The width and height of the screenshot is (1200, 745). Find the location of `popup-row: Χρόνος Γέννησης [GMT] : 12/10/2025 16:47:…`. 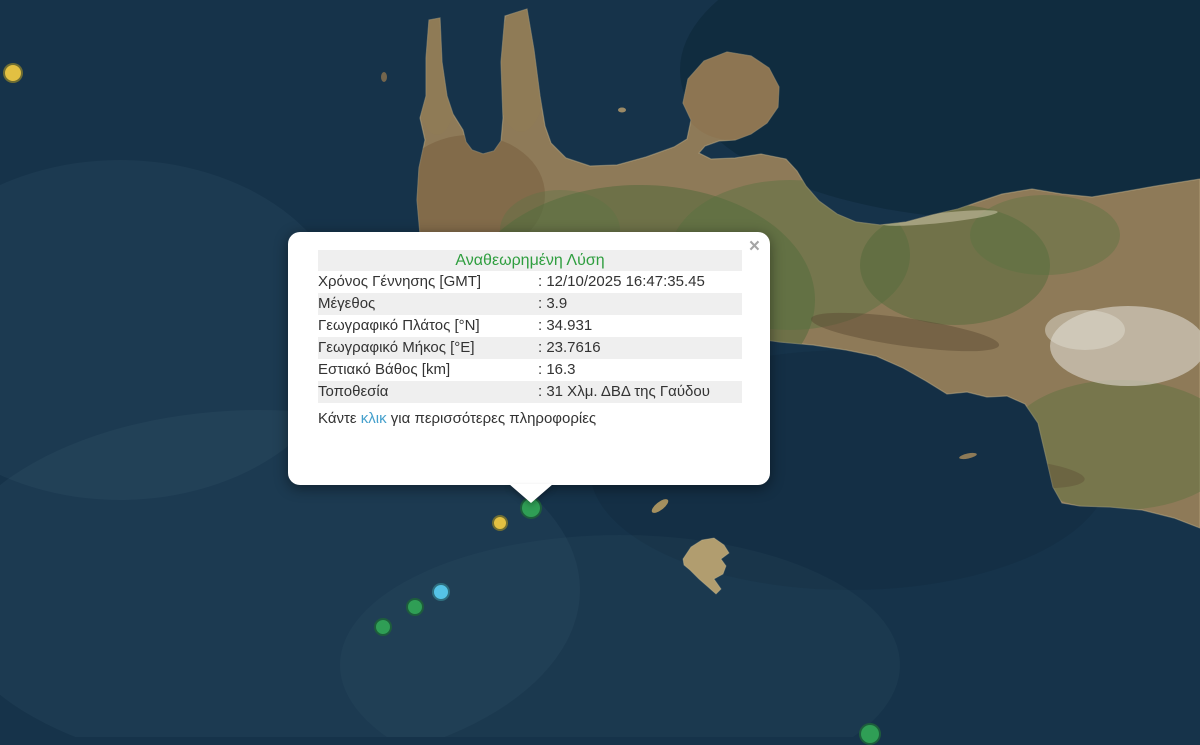

popup-row: Χρόνος Γέννησης [GMT] : 12/10/2025 16:47:… is located at coordinates (530, 282).